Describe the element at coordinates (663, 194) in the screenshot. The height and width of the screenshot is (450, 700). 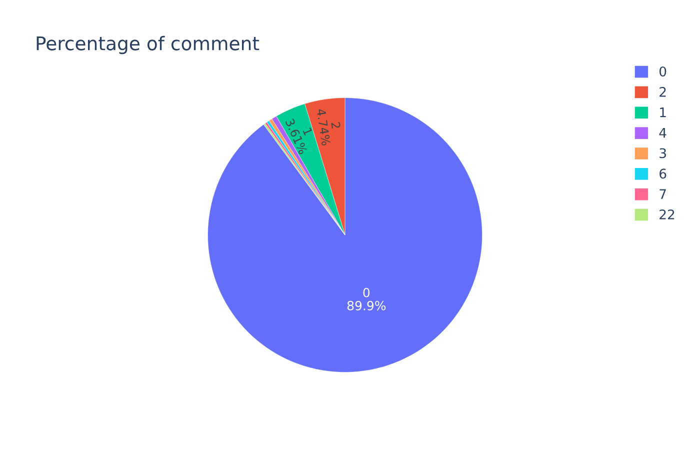
I see `legend-label: 7` at that location.